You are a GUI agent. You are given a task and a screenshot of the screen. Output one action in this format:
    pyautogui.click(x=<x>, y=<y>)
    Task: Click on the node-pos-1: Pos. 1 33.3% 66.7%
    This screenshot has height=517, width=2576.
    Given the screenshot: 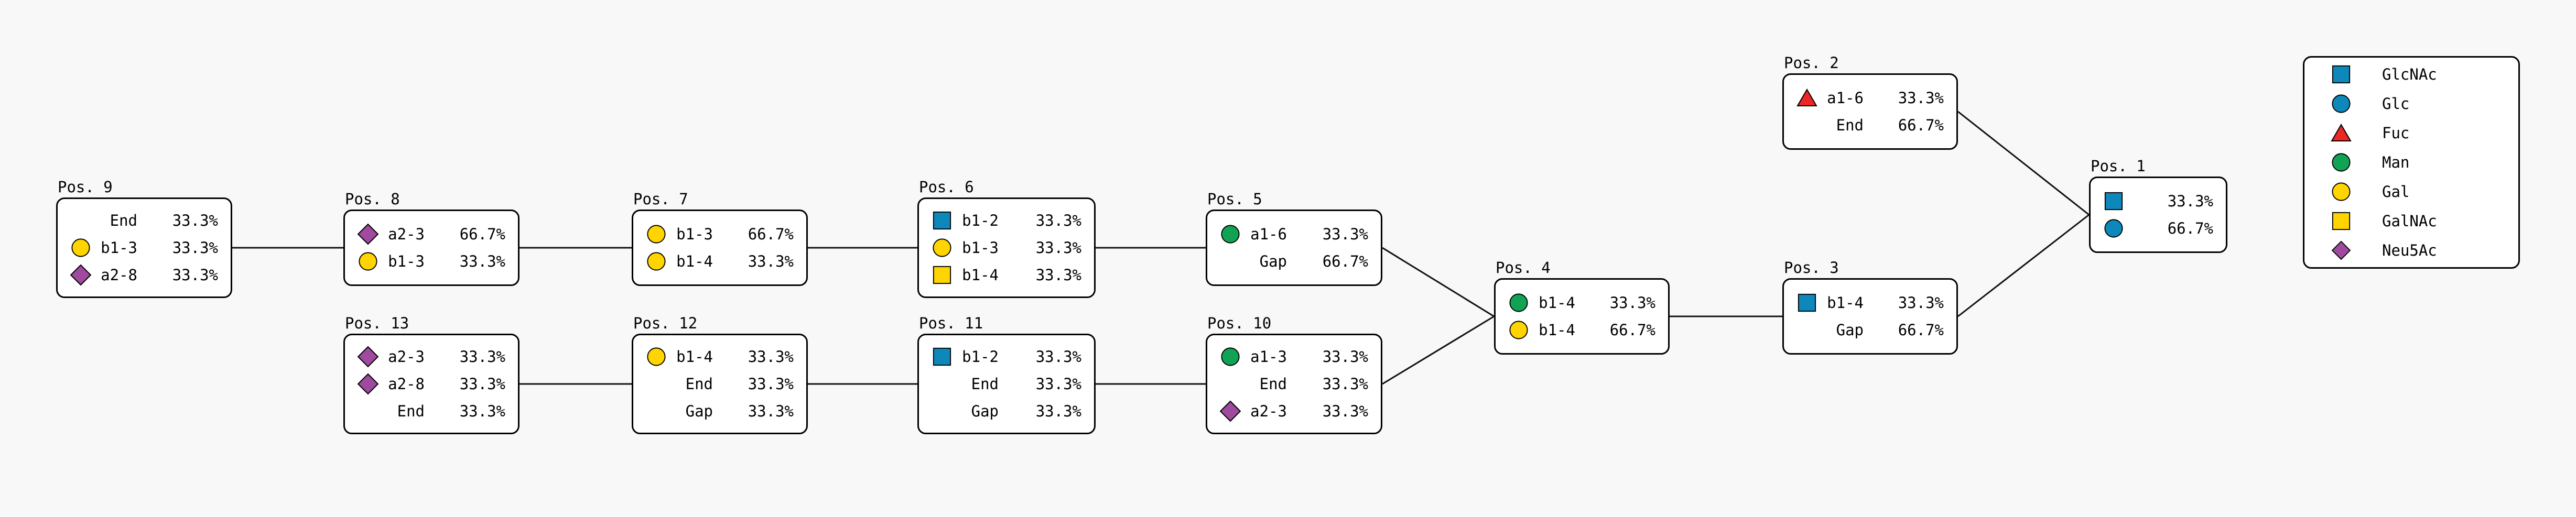 What is the action you would take?
    pyautogui.click(x=2158, y=205)
    